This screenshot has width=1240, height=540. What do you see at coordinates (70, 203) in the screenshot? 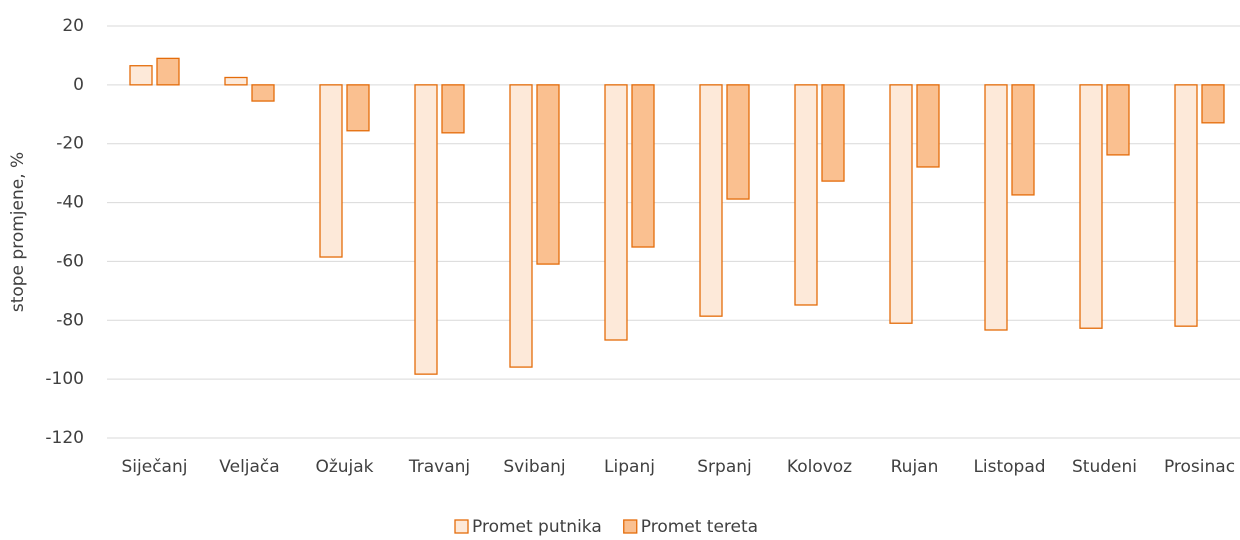
I see `y-tick-label: -40` at bounding box center [70, 203].